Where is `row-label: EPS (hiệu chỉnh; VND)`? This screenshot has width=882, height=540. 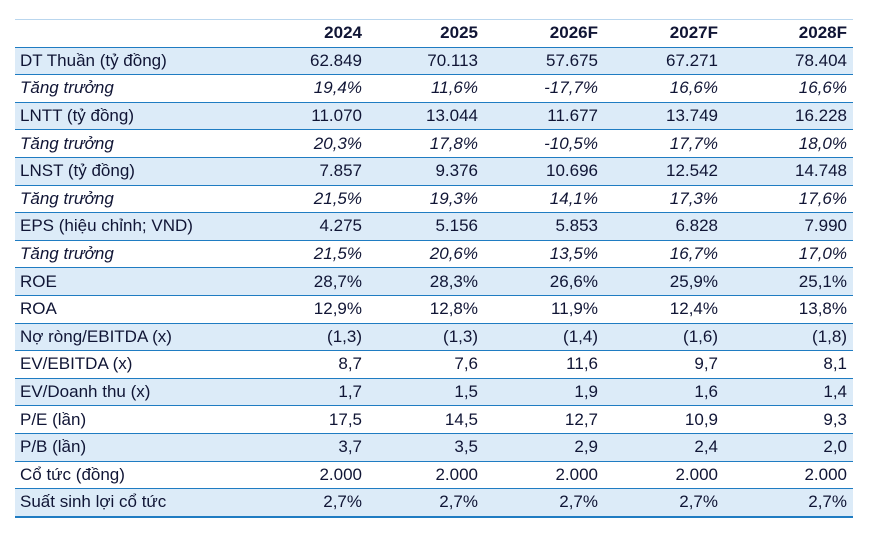 row-label: EPS (hiệu chỉnh; VND) is located at coordinates (106, 226).